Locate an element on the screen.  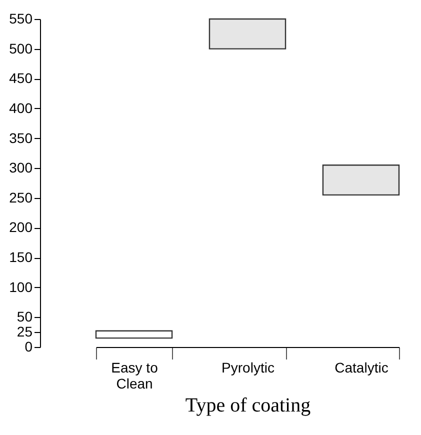
y-tick-label: 50 is located at coordinates (24, 316).